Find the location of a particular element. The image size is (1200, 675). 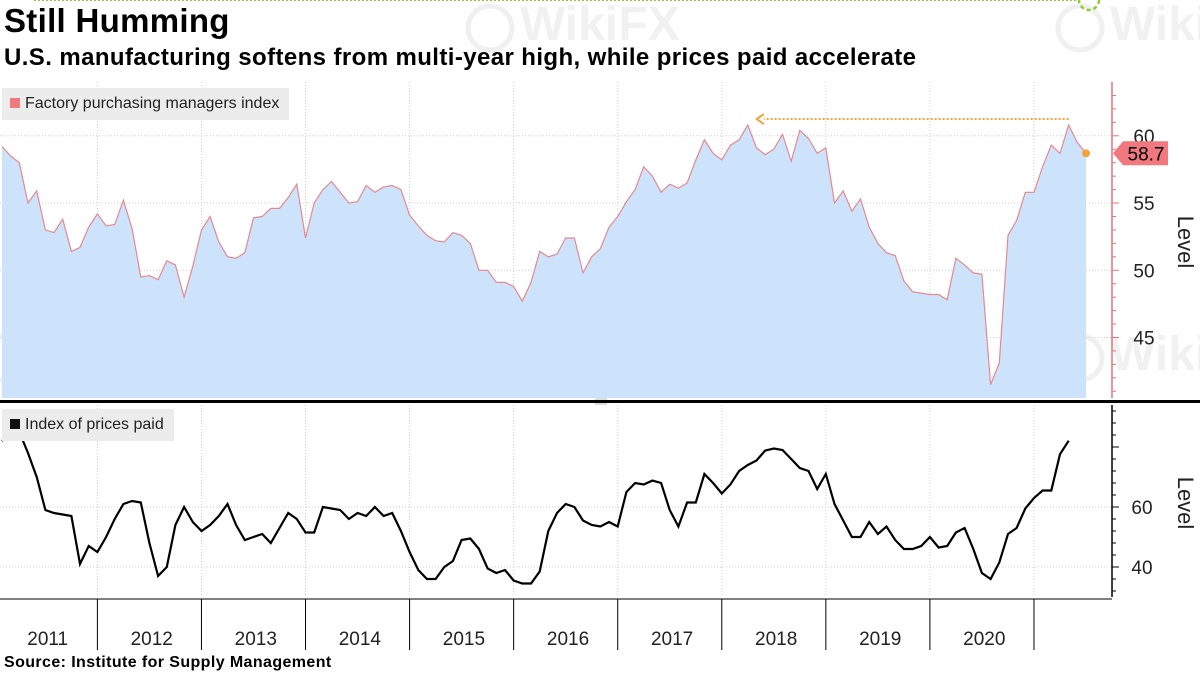

x-tick-label: 2012 is located at coordinates (152, 639).